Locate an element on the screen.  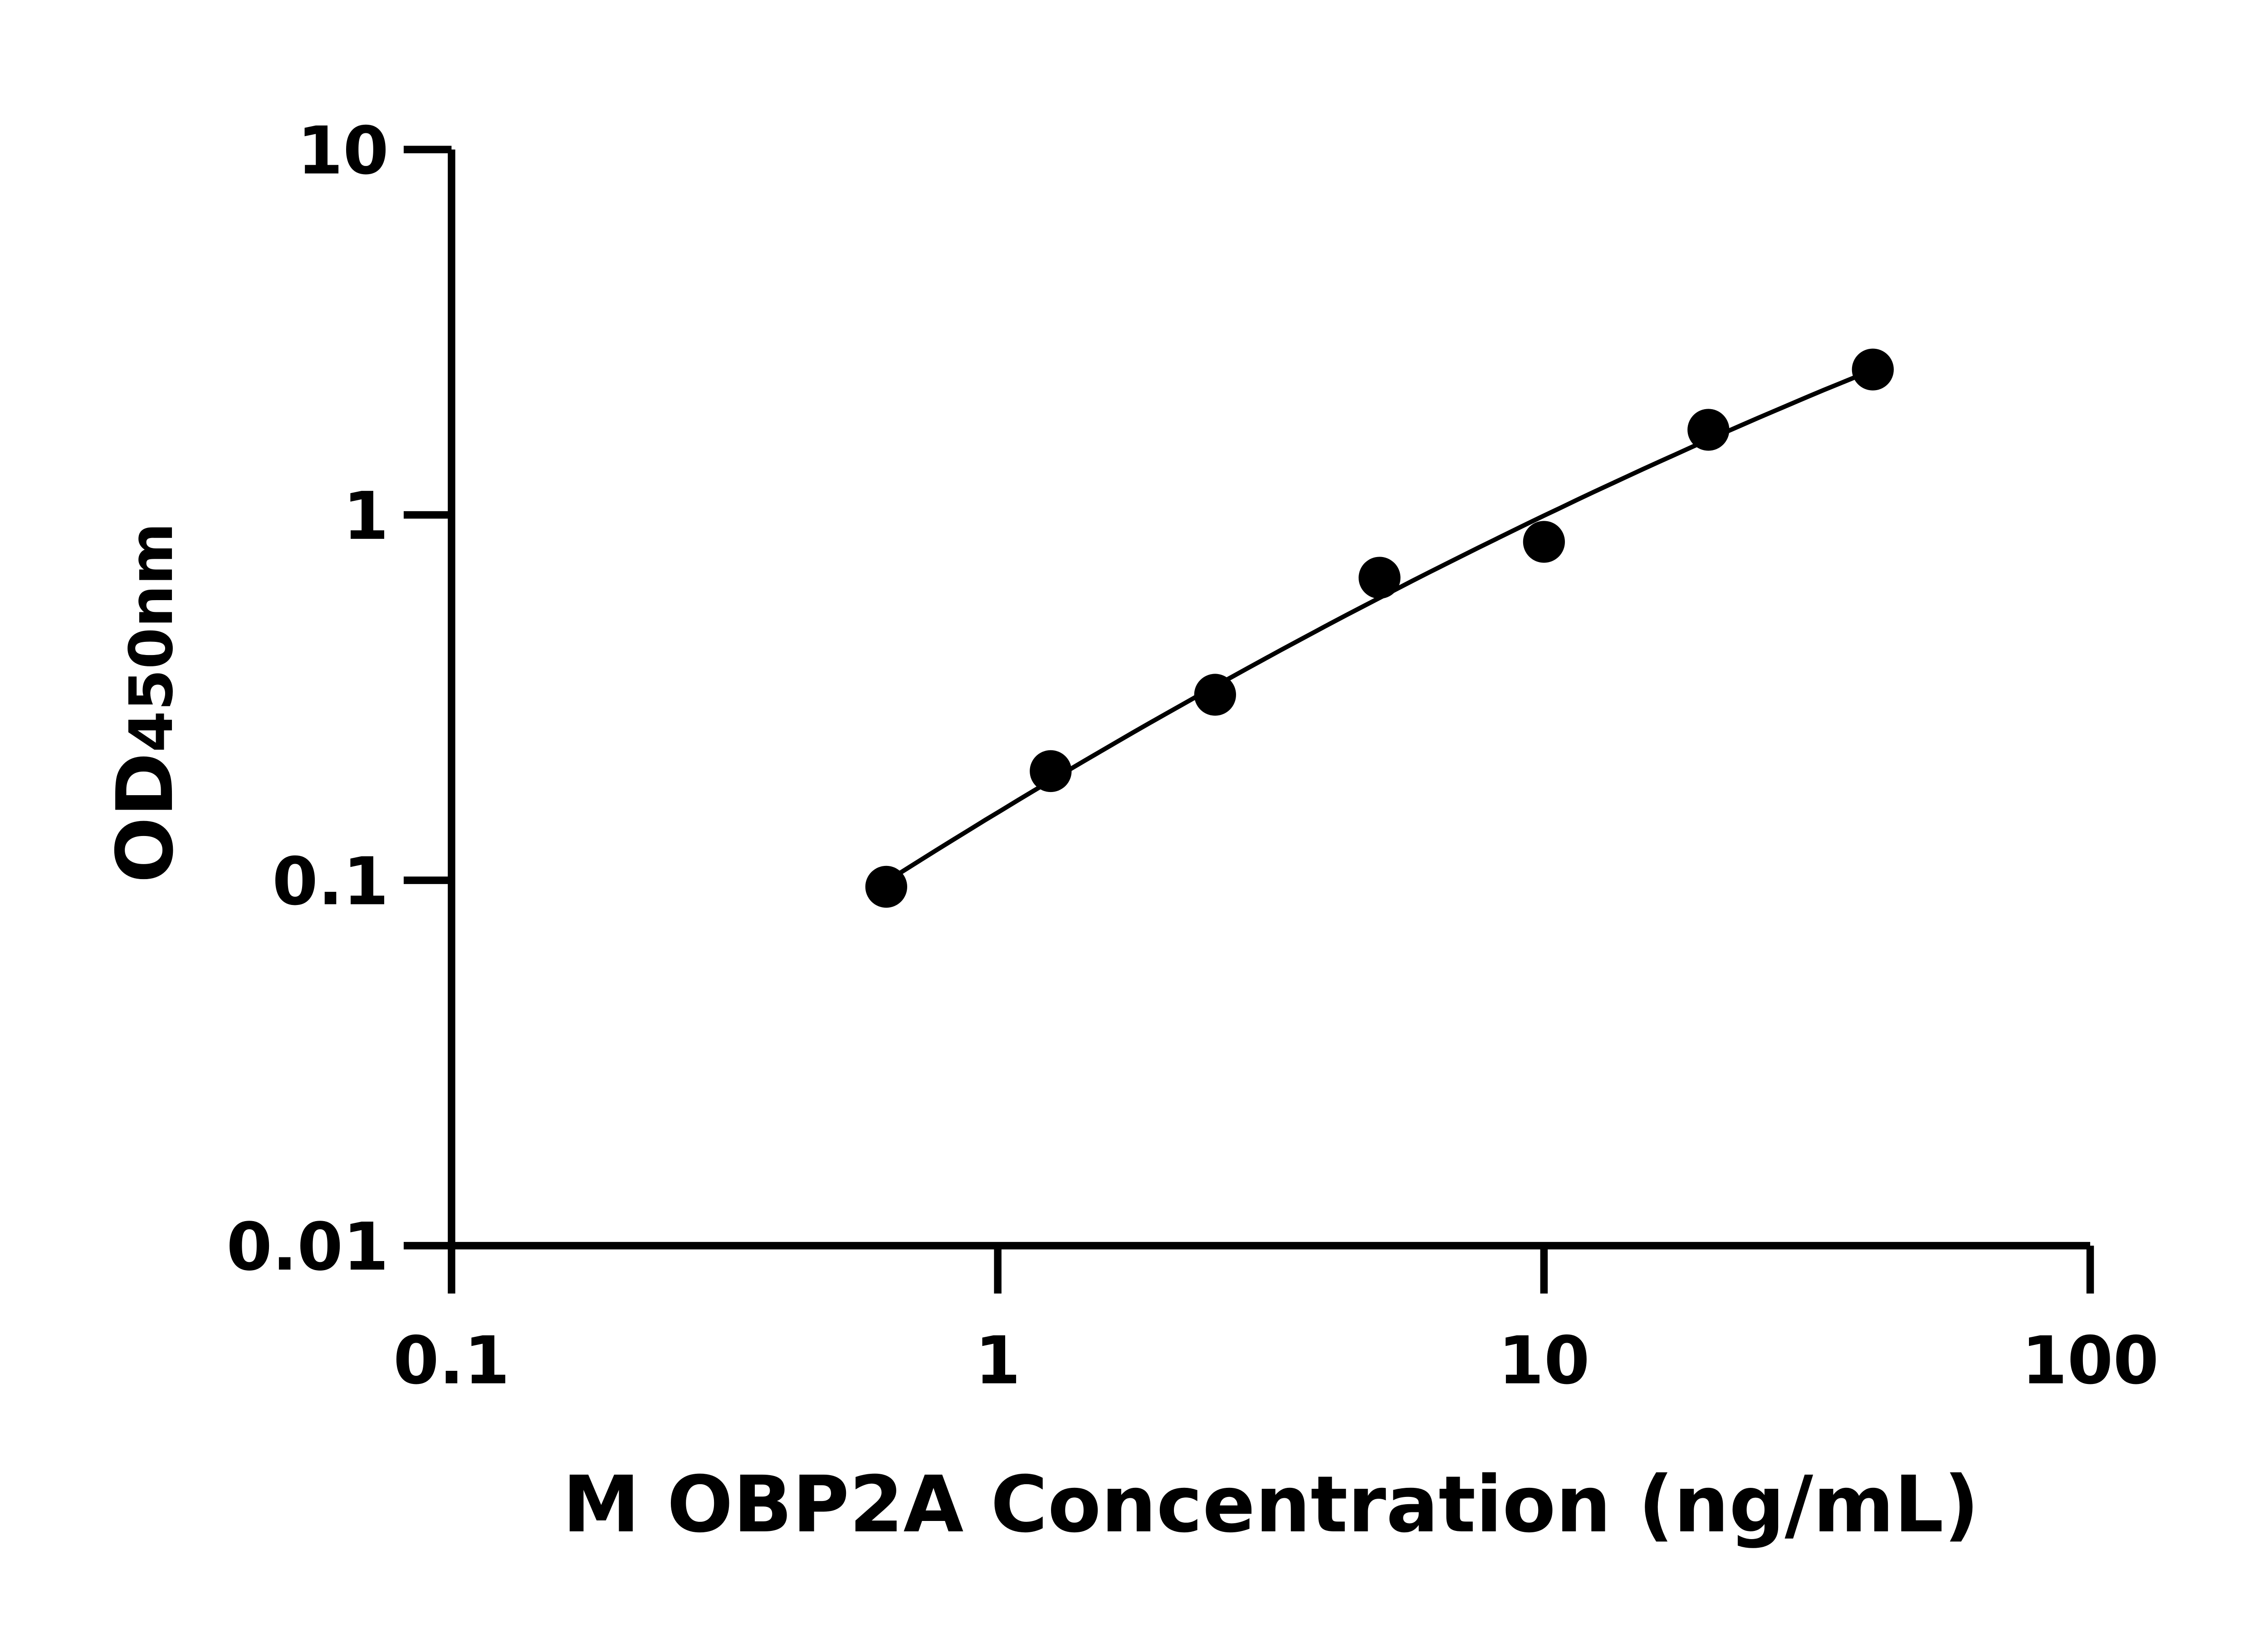
y-tick-label: 0.01 is located at coordinates (308, 1247).